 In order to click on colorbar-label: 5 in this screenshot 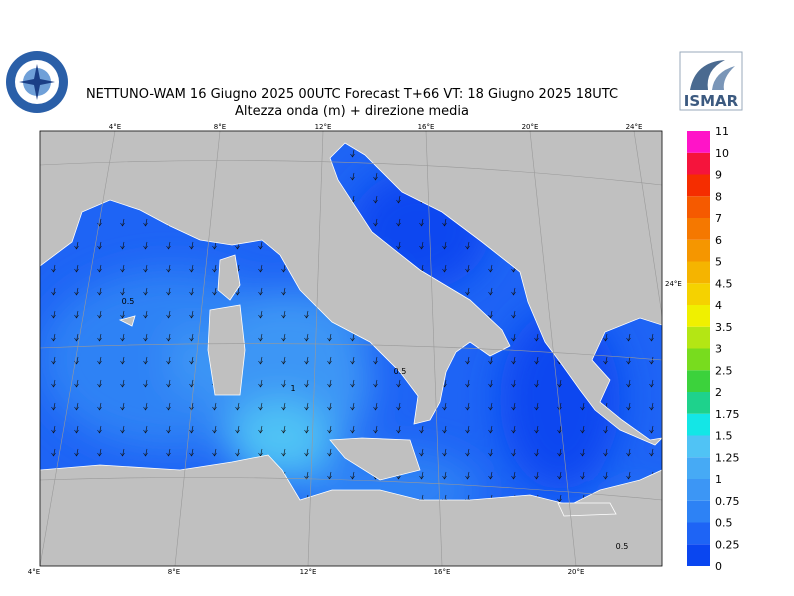, I will do `click(718, 262)`.